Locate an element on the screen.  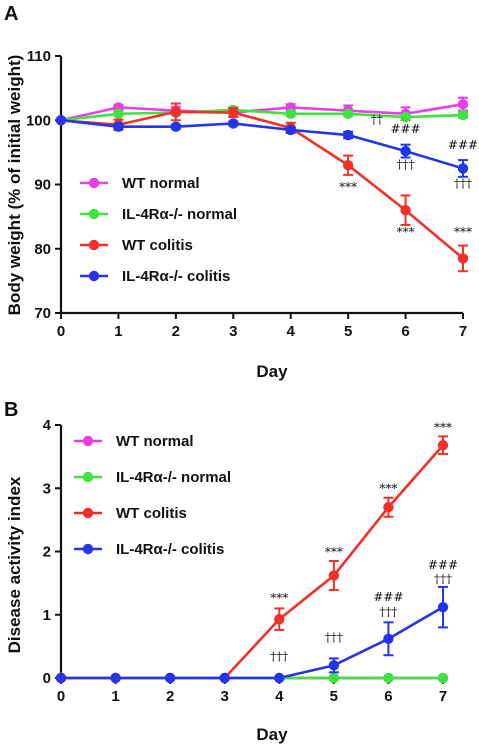
legend-item-il-4ra-normal: IL-4Rα-/- normal is located at coordinates (152, 477).